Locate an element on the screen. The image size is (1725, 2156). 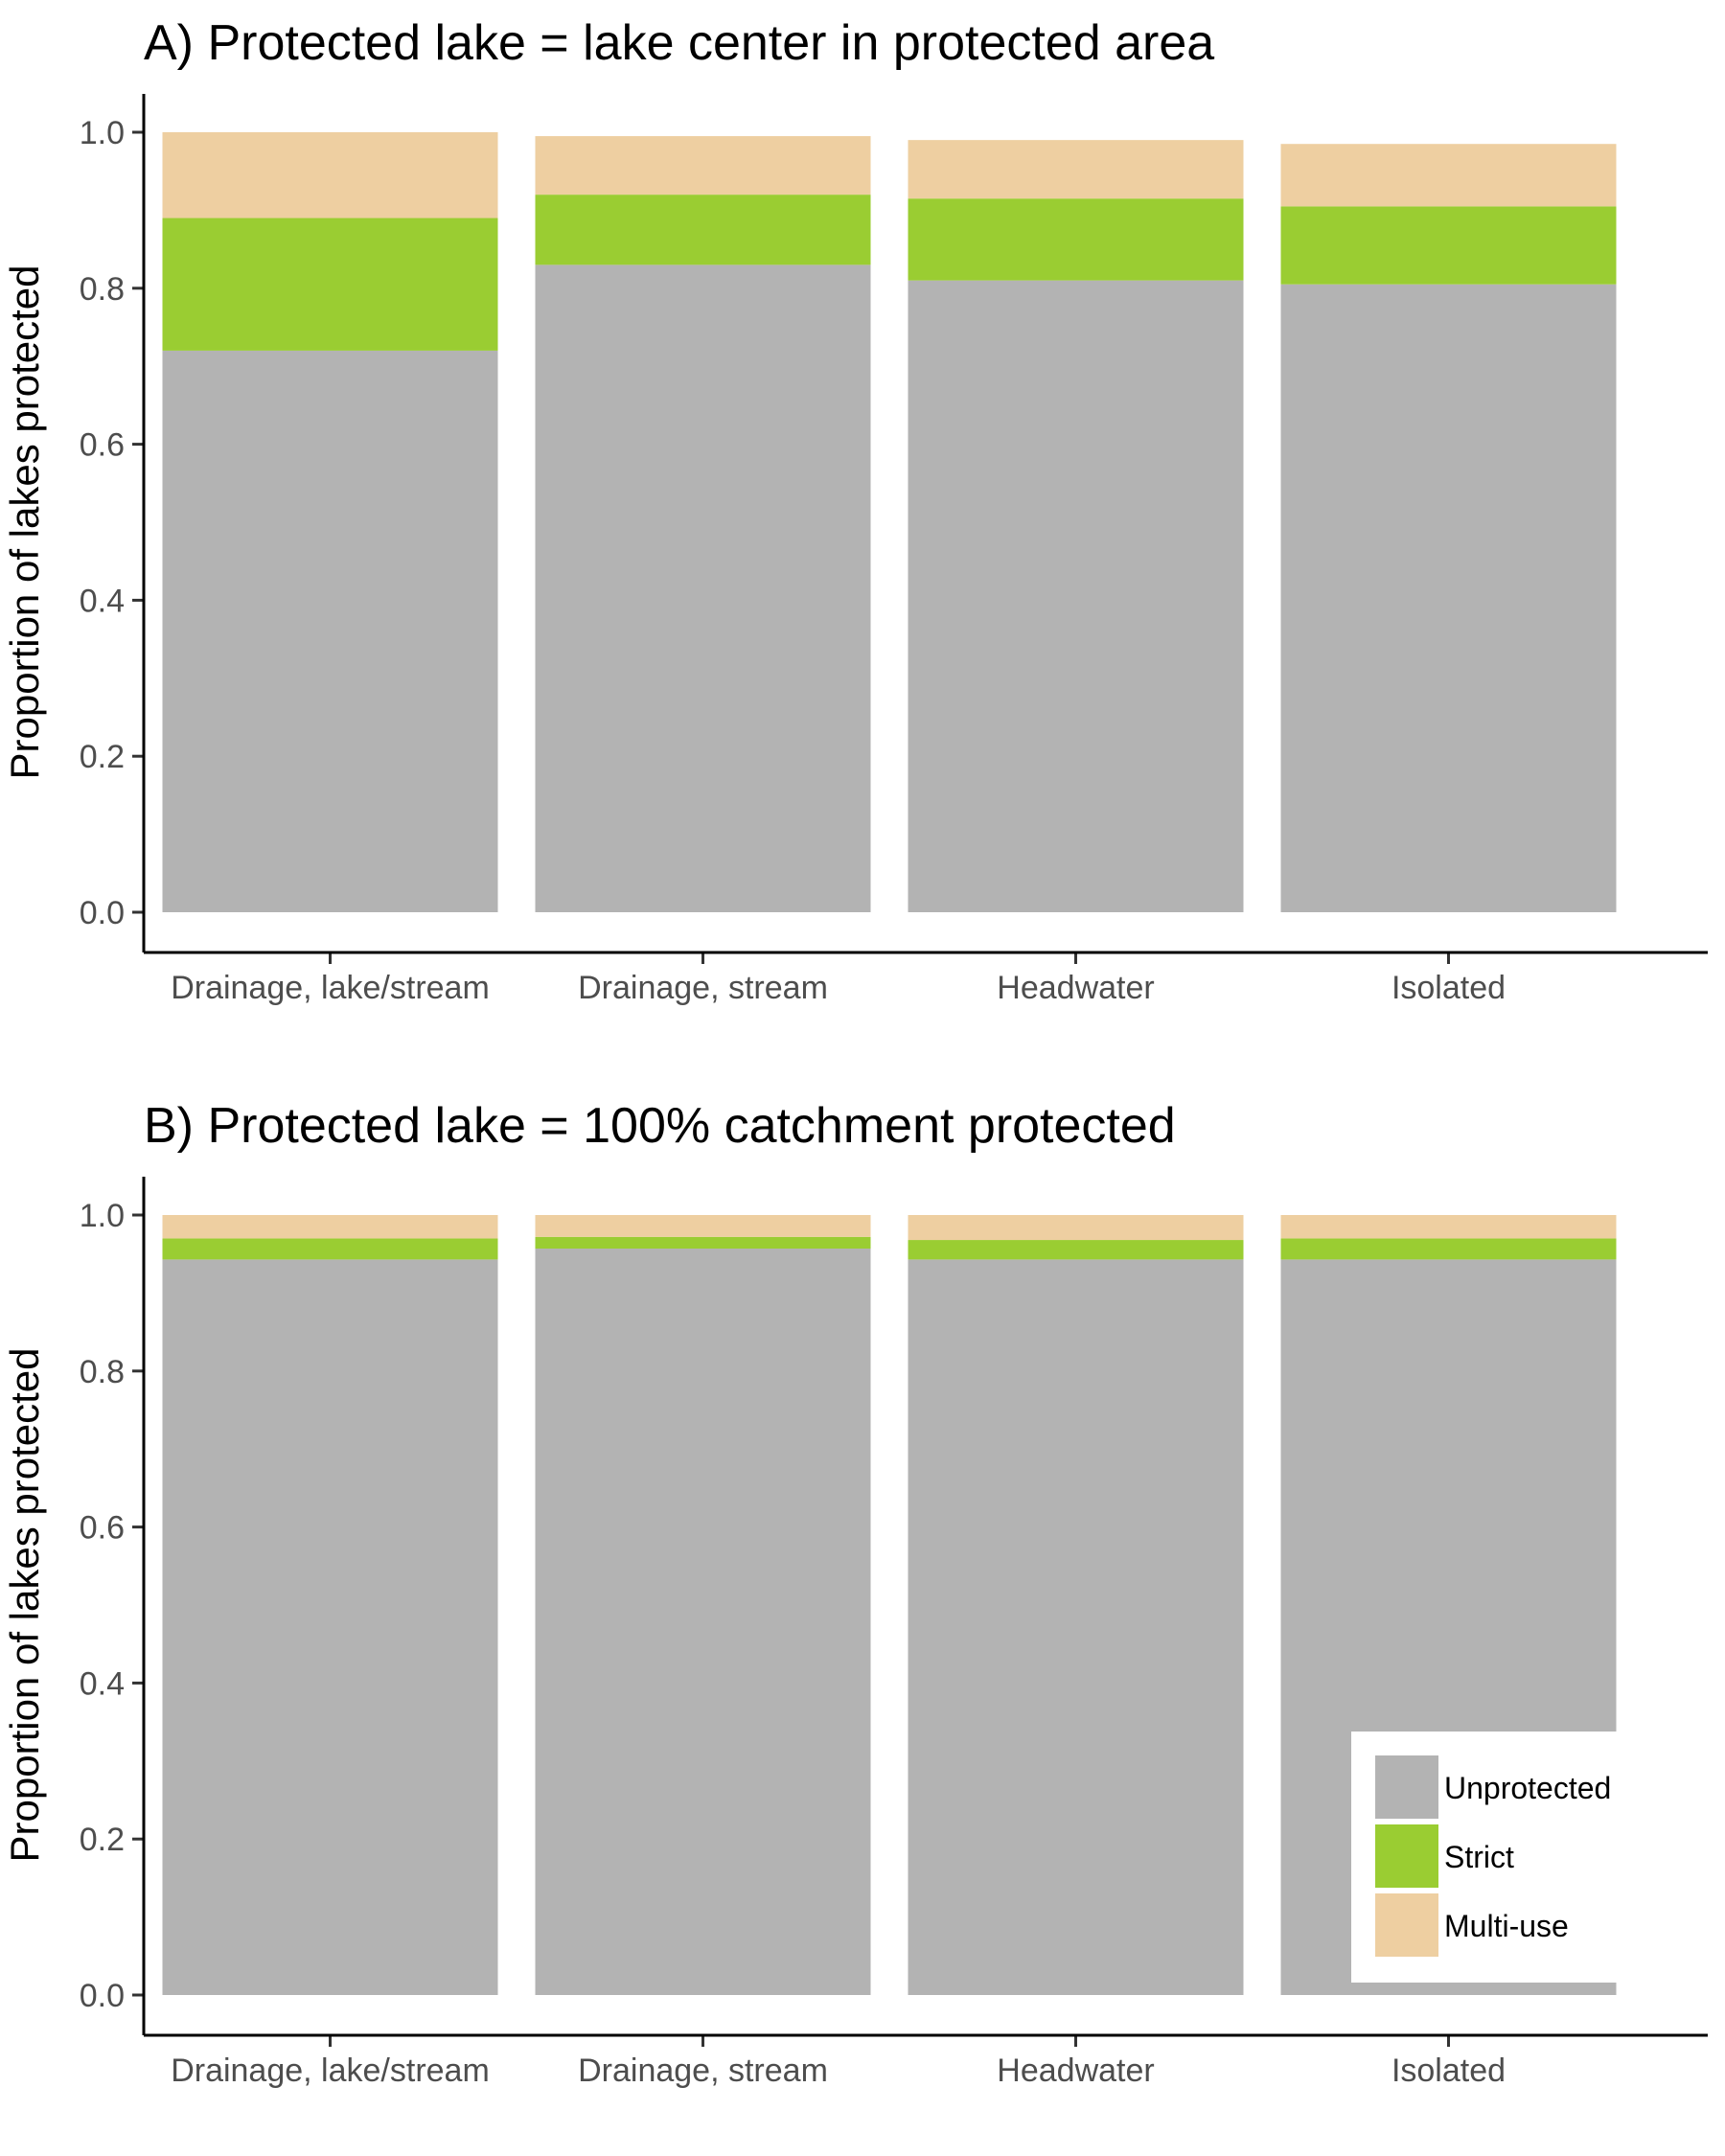
legend-label-strict: Strict is located at coordinates (1479, 1857).